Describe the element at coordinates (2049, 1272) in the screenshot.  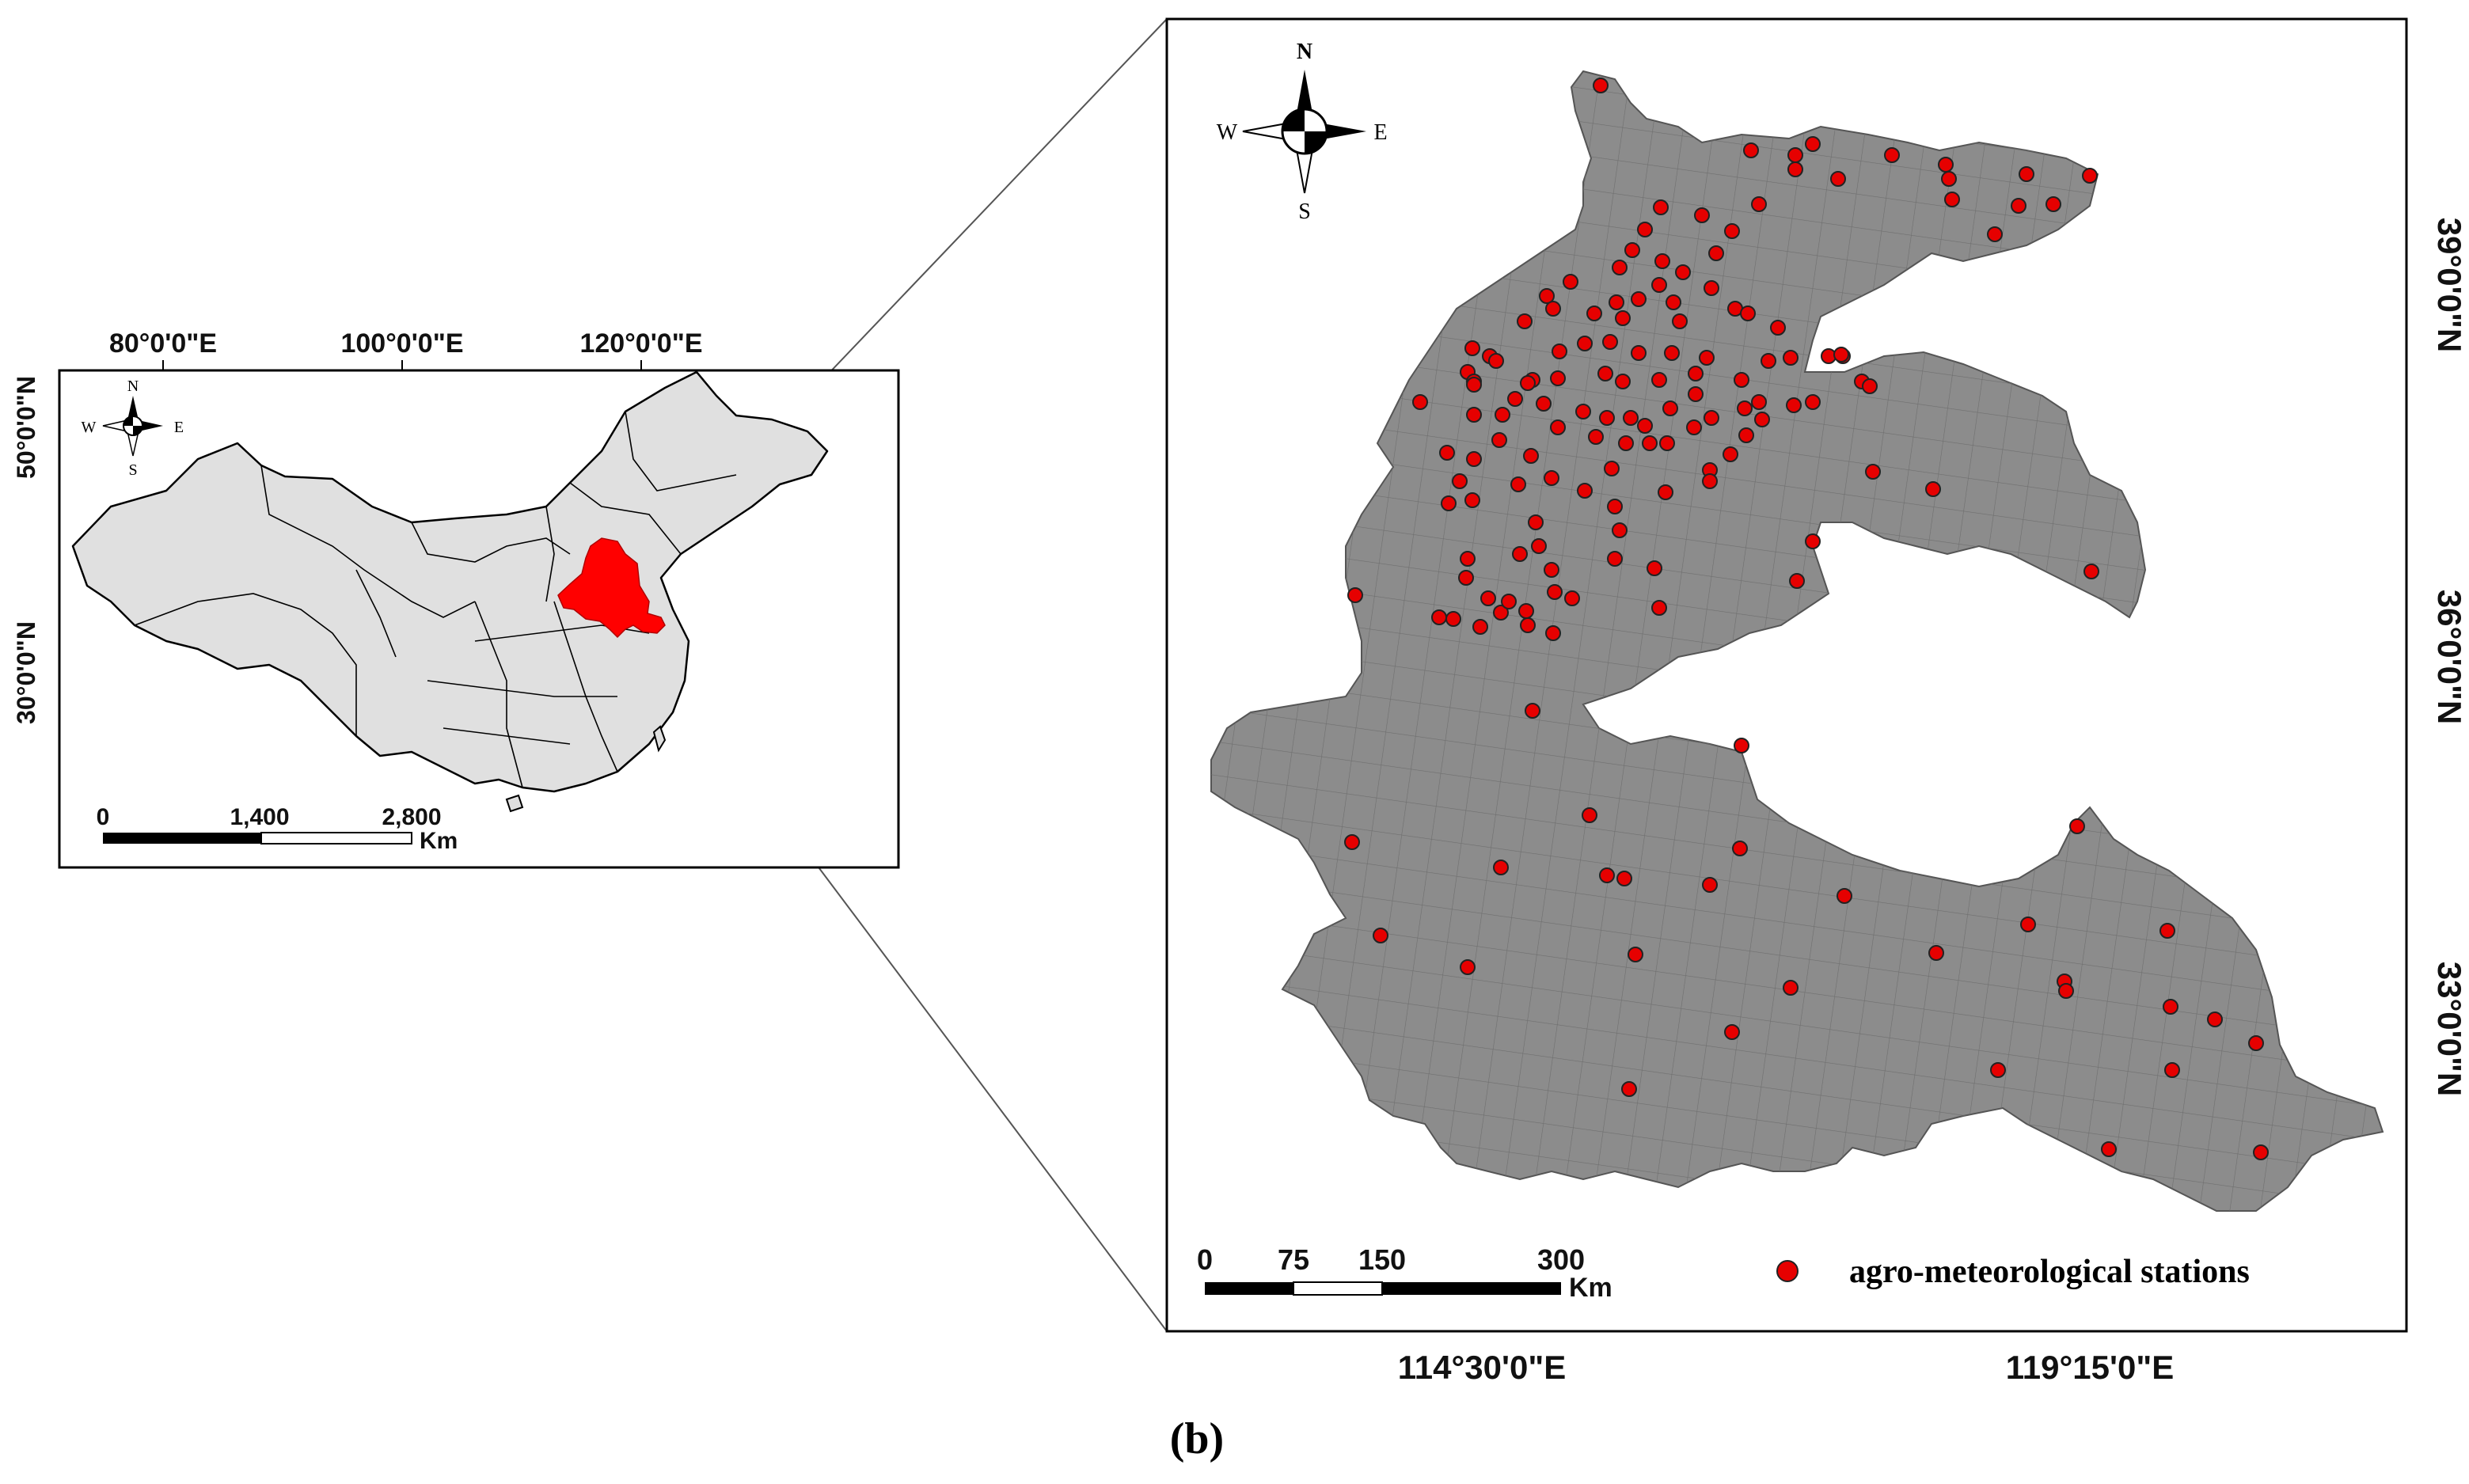
I see `legend-label: agro-meteorological stations` at that location.